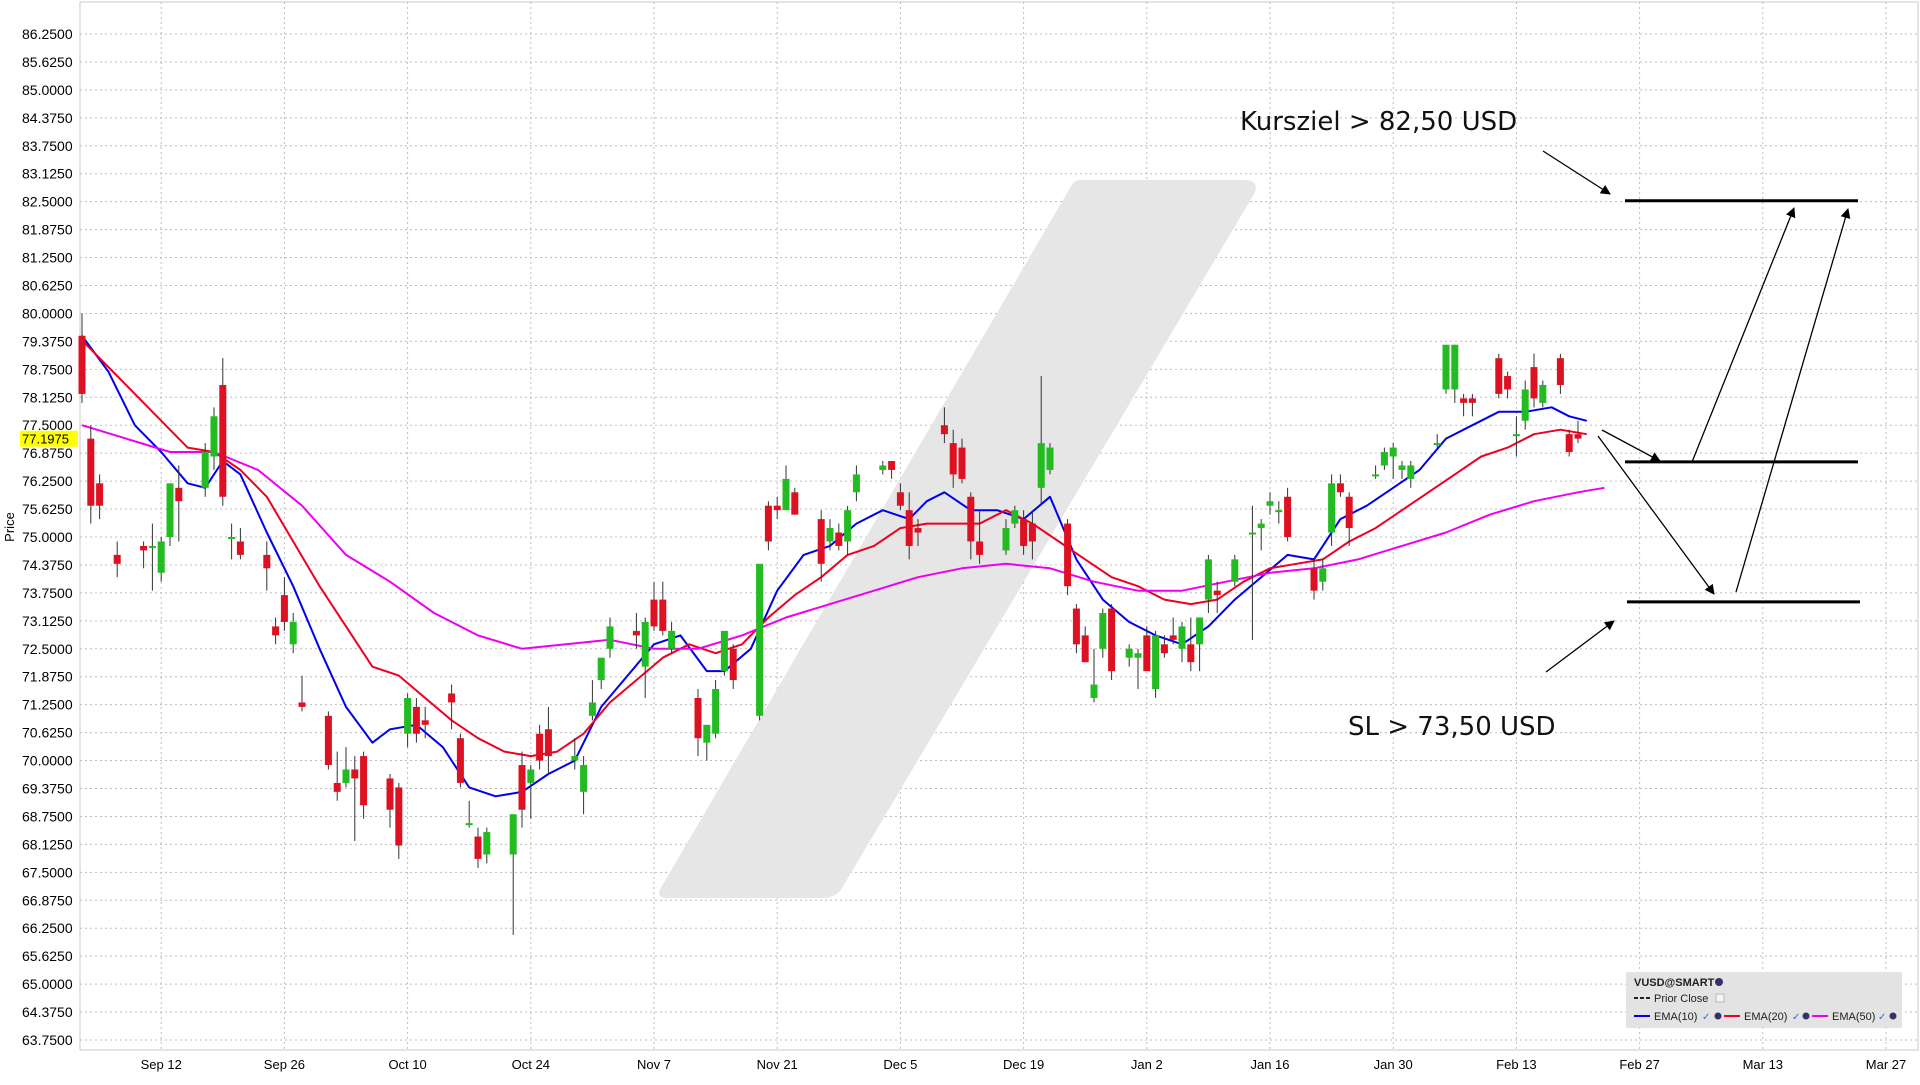 This screenshot has height=1085, width=1920. Describe the element at coordinates (47, 537) in the screenshot. I see `y-tick-label: 75.0000` at that location.